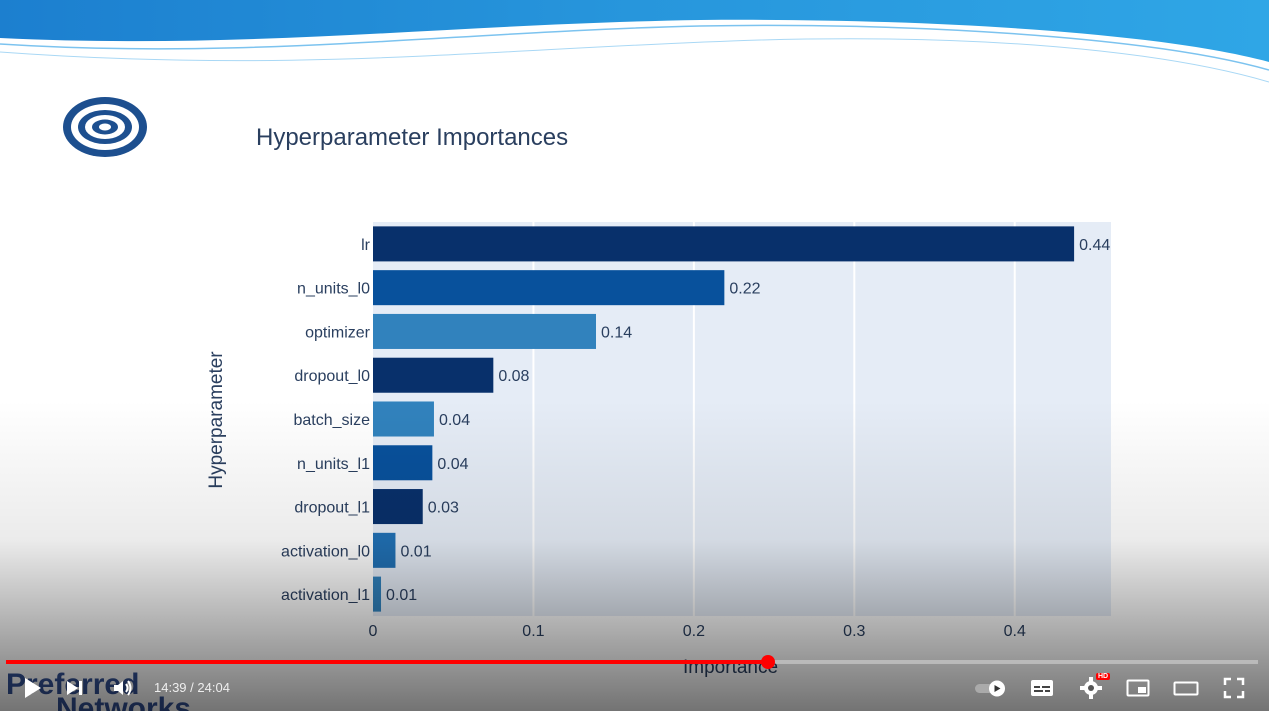 The width and height of the screenshot is (1269, 711). I want to click on header-wave-decoration, so click(634, 41).